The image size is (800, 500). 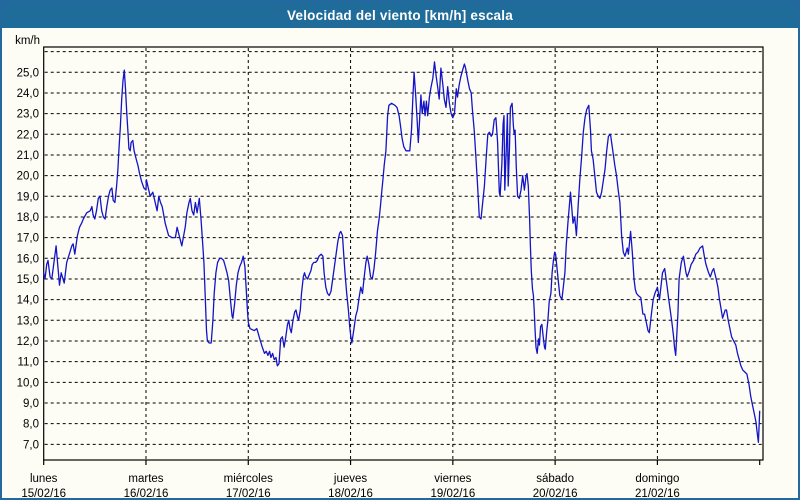 I want to click on window-title: Velocidad del viento [km/h] escala, so click(x=400, y=15).